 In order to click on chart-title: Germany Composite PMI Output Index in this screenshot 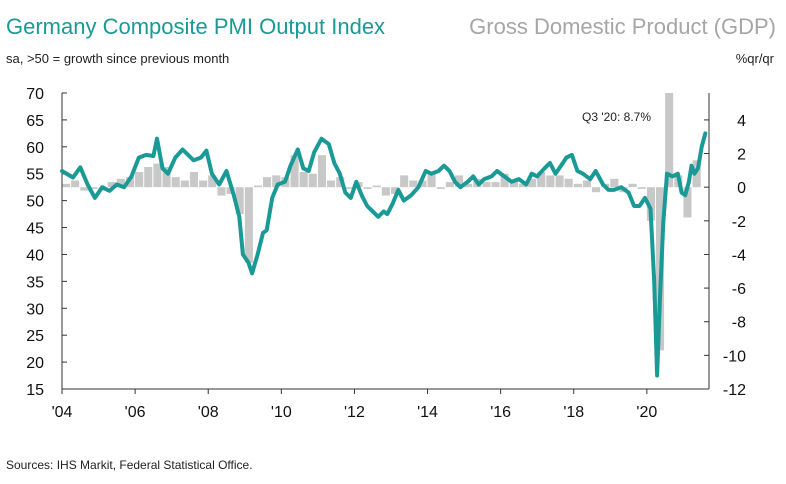, I will do `click(196, 26)`.